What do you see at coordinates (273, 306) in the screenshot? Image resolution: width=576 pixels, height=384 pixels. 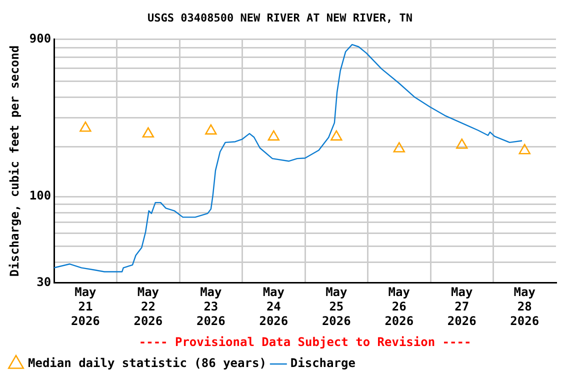 I see `x-tick-label: May 24 2026` at bounding box center [273, 306].